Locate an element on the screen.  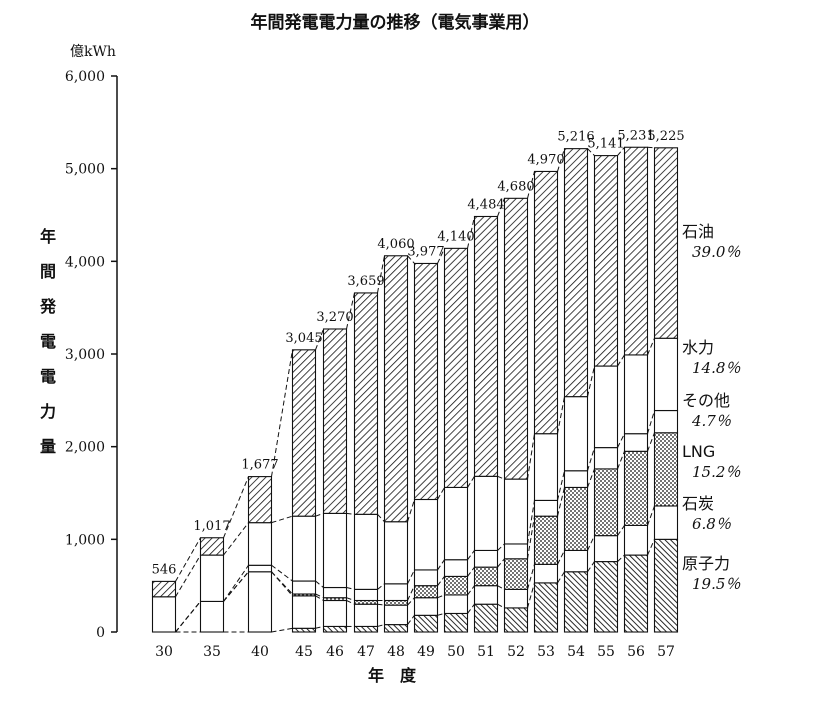
legend-series-share: 6.8％ is located at coordinates (712, 524).